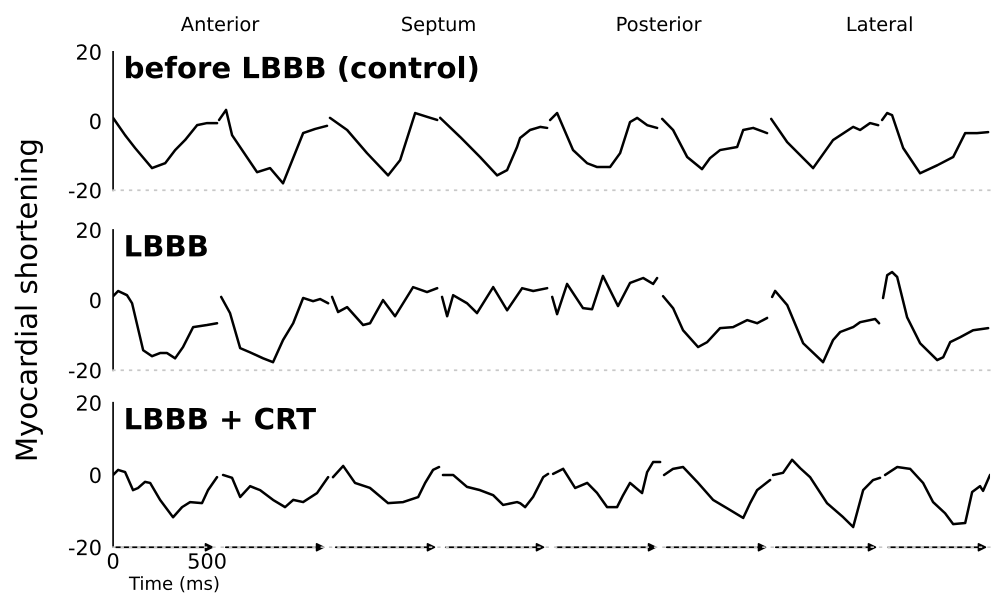 This screenshot has height=602, width=992. I want to click on text: Lateral, so click(880, 24).